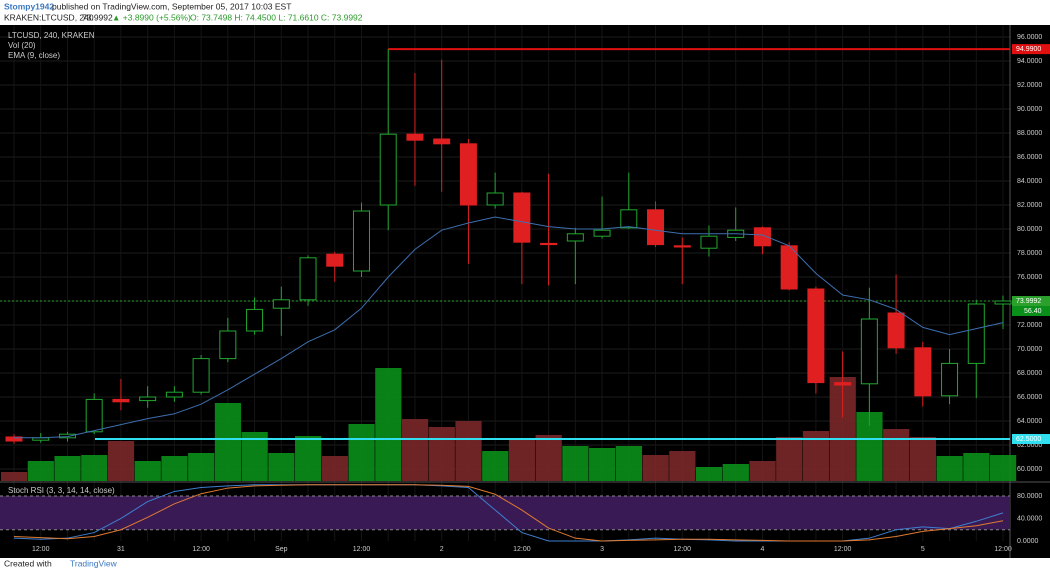  Describe the element at coordinates (34, 55) in the screenshot. I see `legend-entry: EMA (9, close)` at that location.